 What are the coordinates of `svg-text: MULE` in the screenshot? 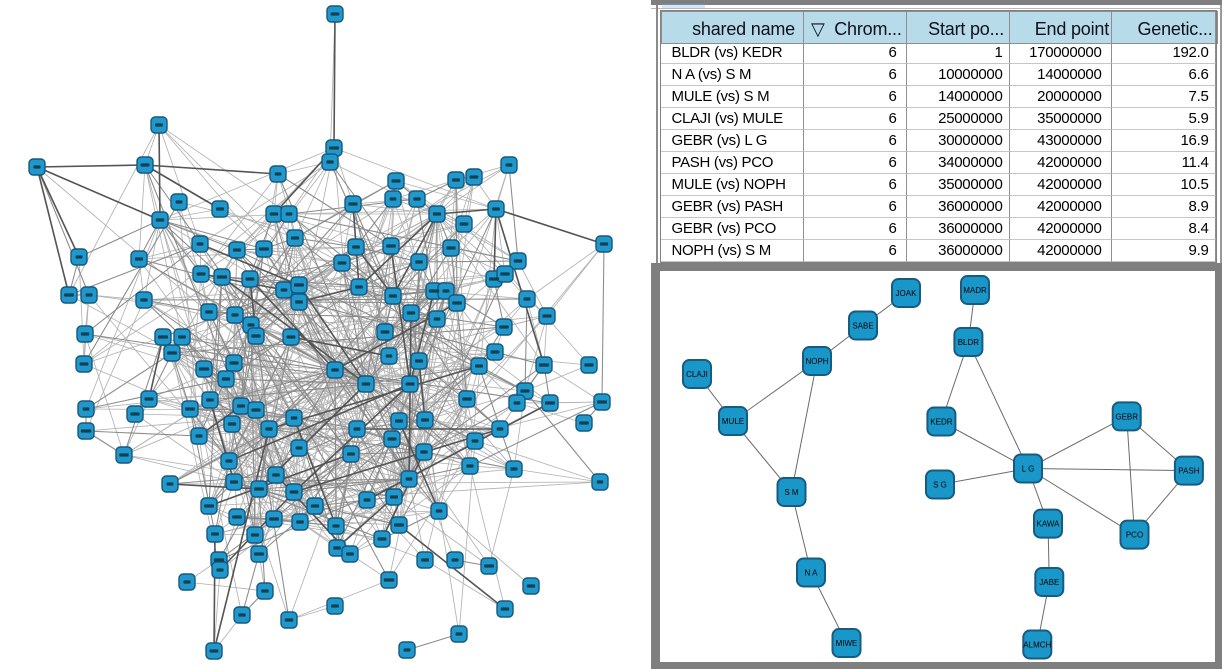 It's located at (733, 421).